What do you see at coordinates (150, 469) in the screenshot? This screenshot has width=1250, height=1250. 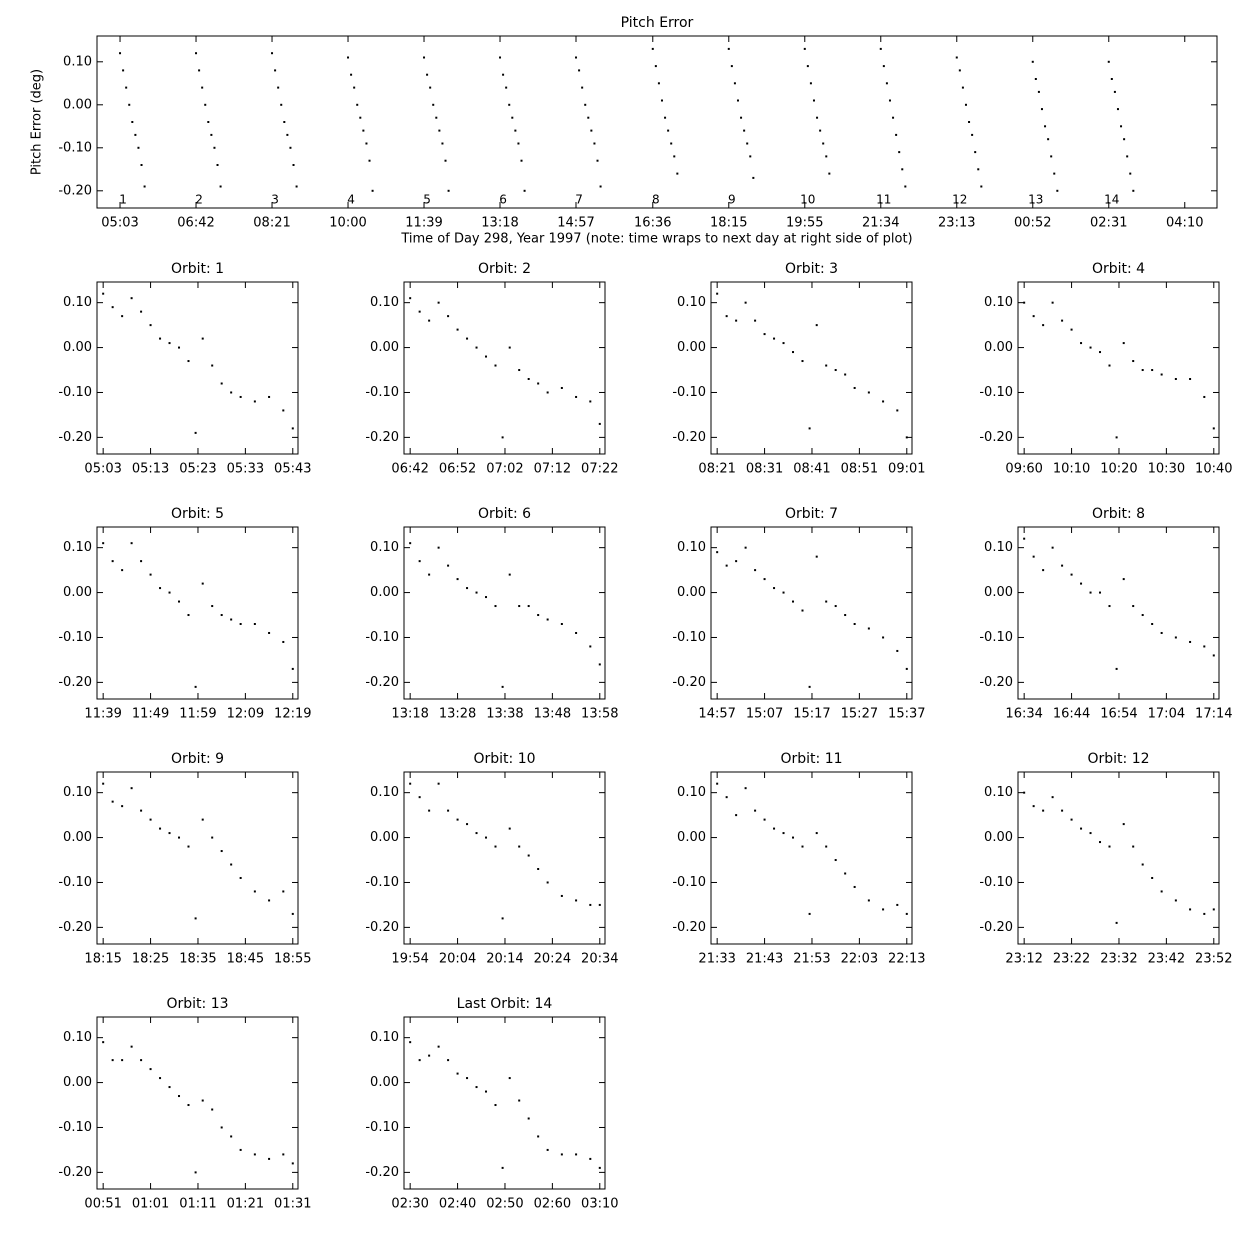 I see `x-tick-label: 05:13` at bounding box center [150, 469].